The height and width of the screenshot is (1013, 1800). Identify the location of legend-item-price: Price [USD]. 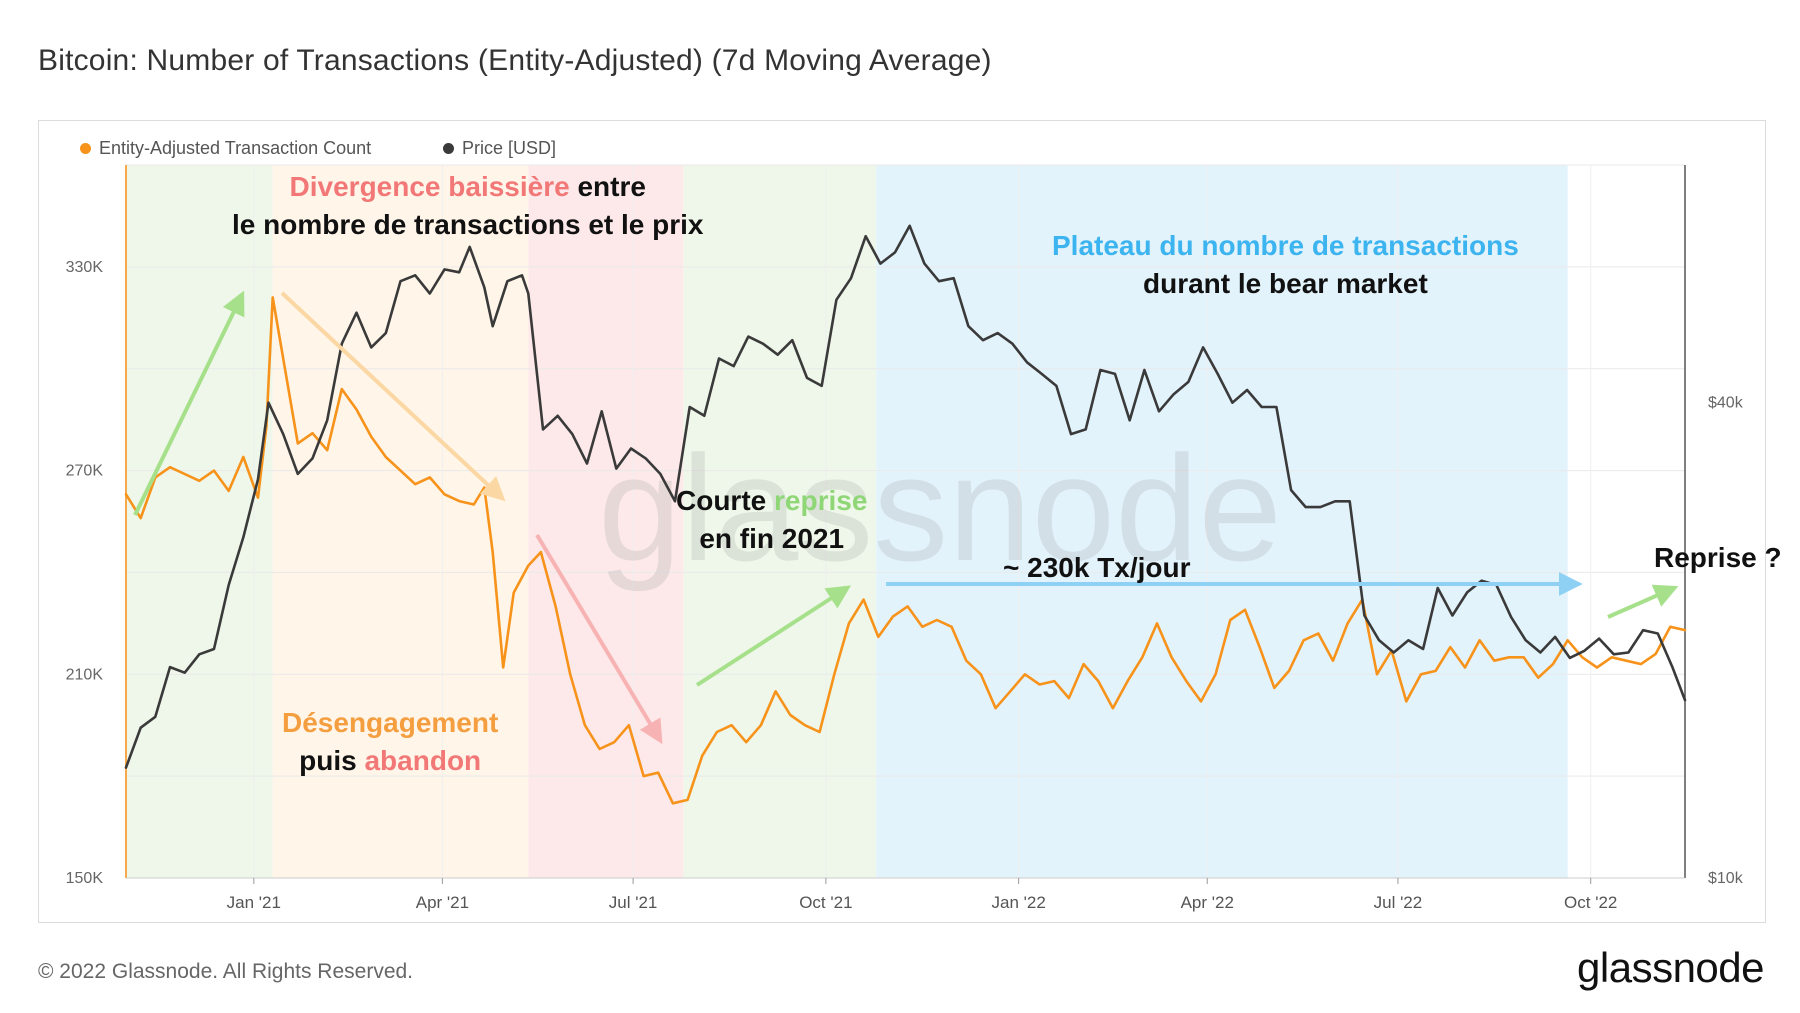
(499, 148).